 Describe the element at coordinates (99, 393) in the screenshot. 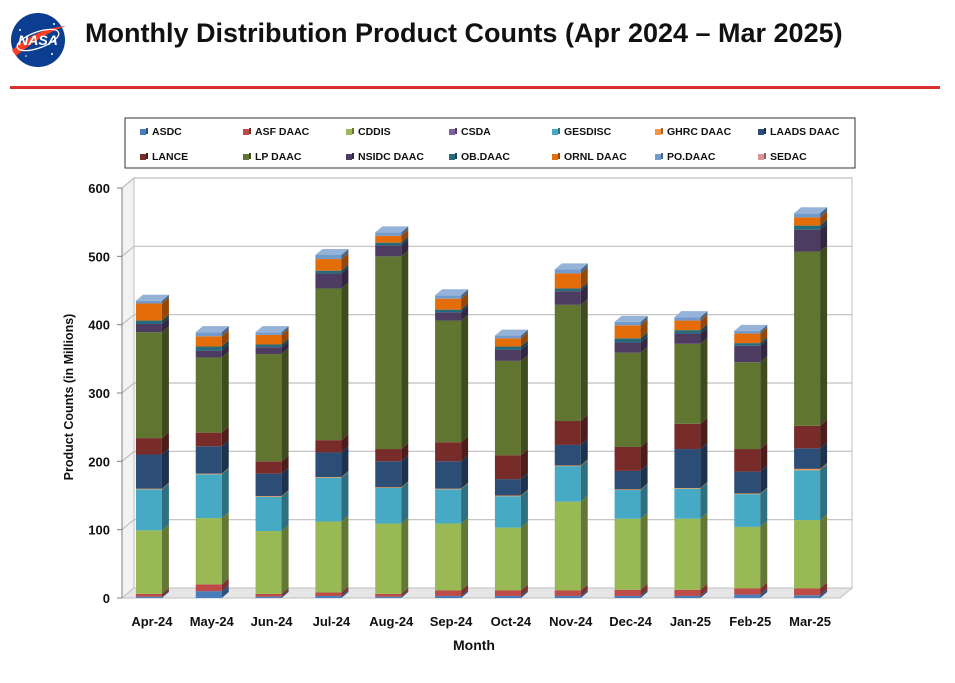

I see `y-tick-label: 300` at that location.